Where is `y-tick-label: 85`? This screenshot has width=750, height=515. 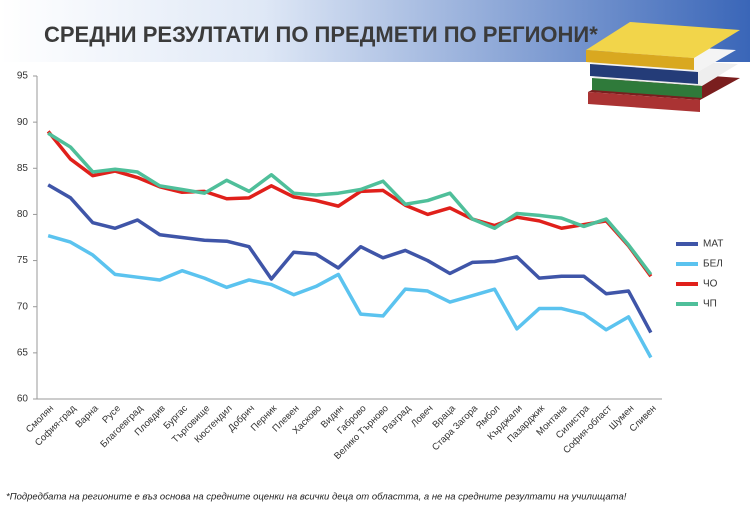
y-tick-label: 85 is located at coordinates (23, 168).